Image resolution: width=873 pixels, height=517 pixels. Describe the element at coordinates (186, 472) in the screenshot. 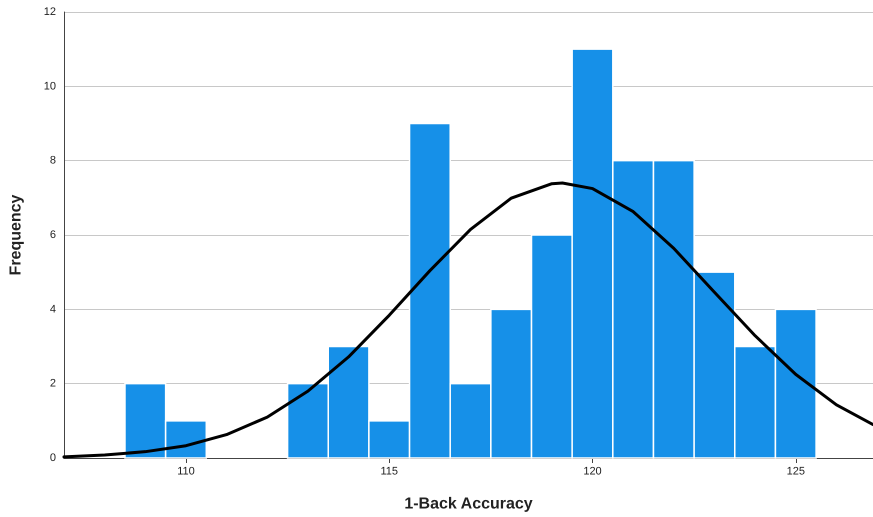

I see `x-tick-label: 110` at that location.